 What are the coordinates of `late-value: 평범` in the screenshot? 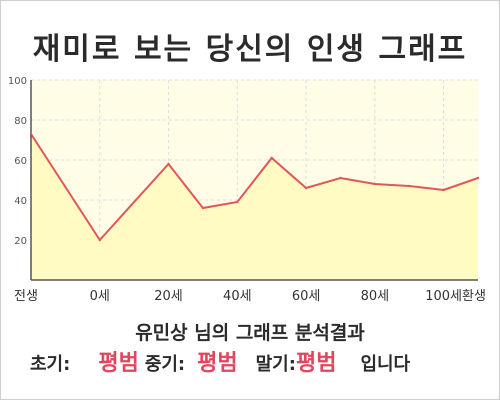 It's located at (316, 363).